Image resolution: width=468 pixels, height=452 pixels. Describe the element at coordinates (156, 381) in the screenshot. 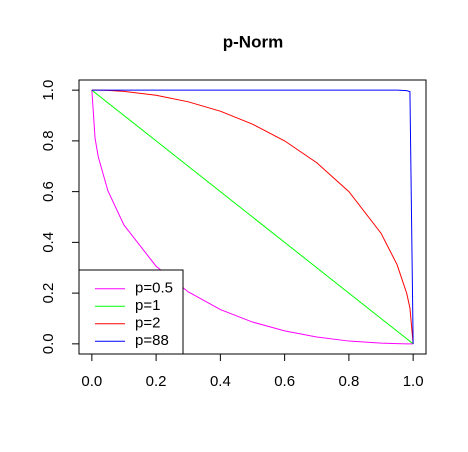

I see `x-tick-label: 0.2` at that location.